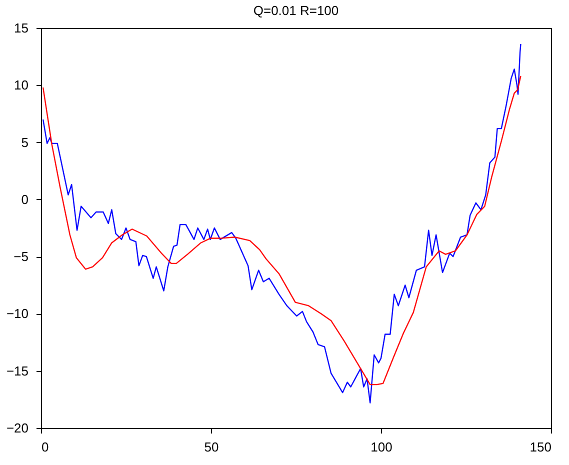 This screenshot has width=569, height=465. I want to click on x-tick-label: 50, so click(211, 447).